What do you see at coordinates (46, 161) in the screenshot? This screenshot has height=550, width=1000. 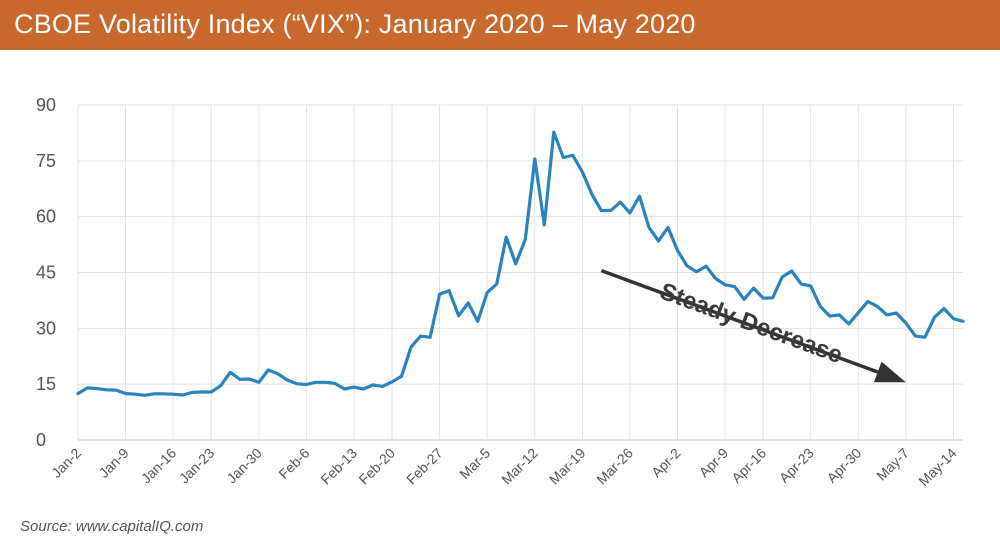 I see `y-tick-label: 75` at bounding box center [46, 161].